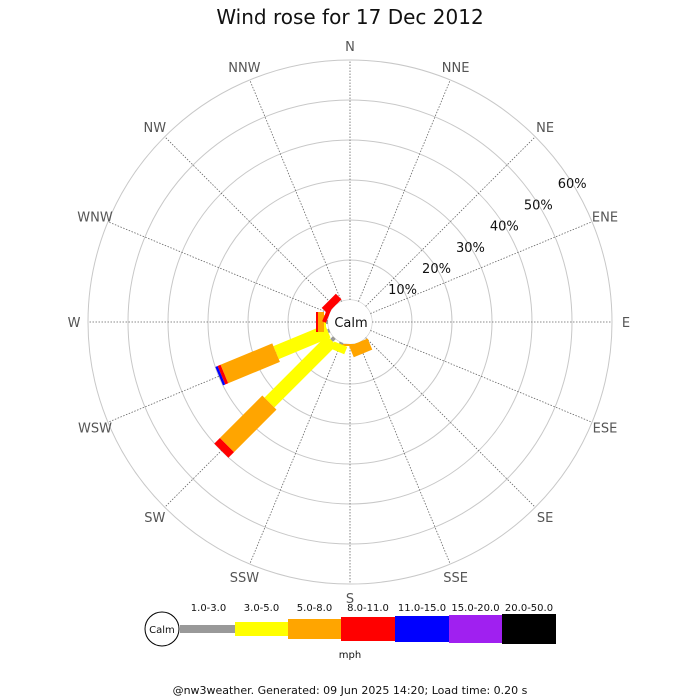  I want to click on legend-unit-label: mph, so click(350, 655).